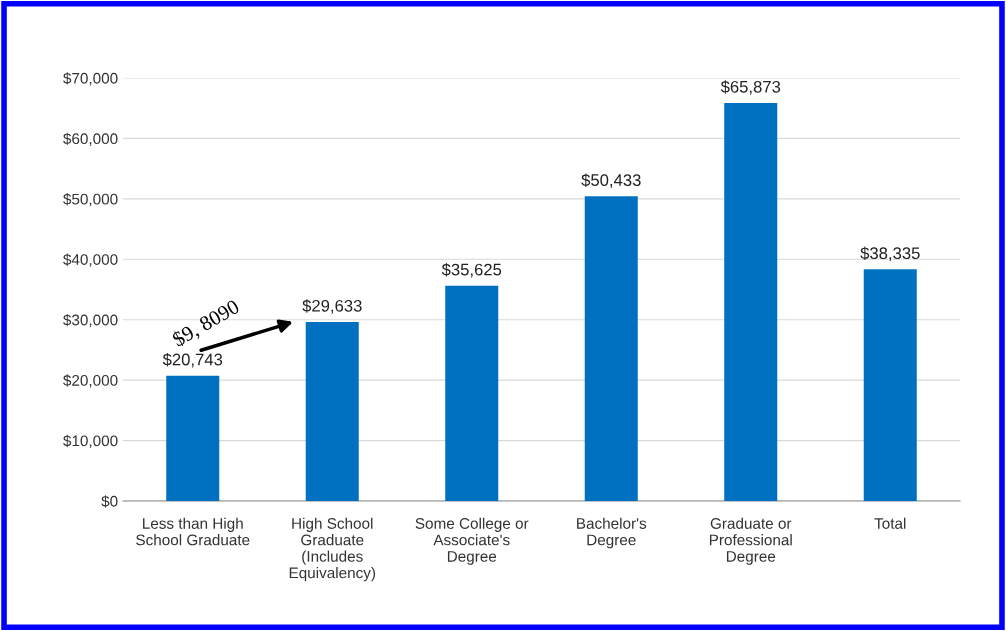 This screenshot has height=631, width=1006. I want to click on data-label: $20,743, so click(192, 360).